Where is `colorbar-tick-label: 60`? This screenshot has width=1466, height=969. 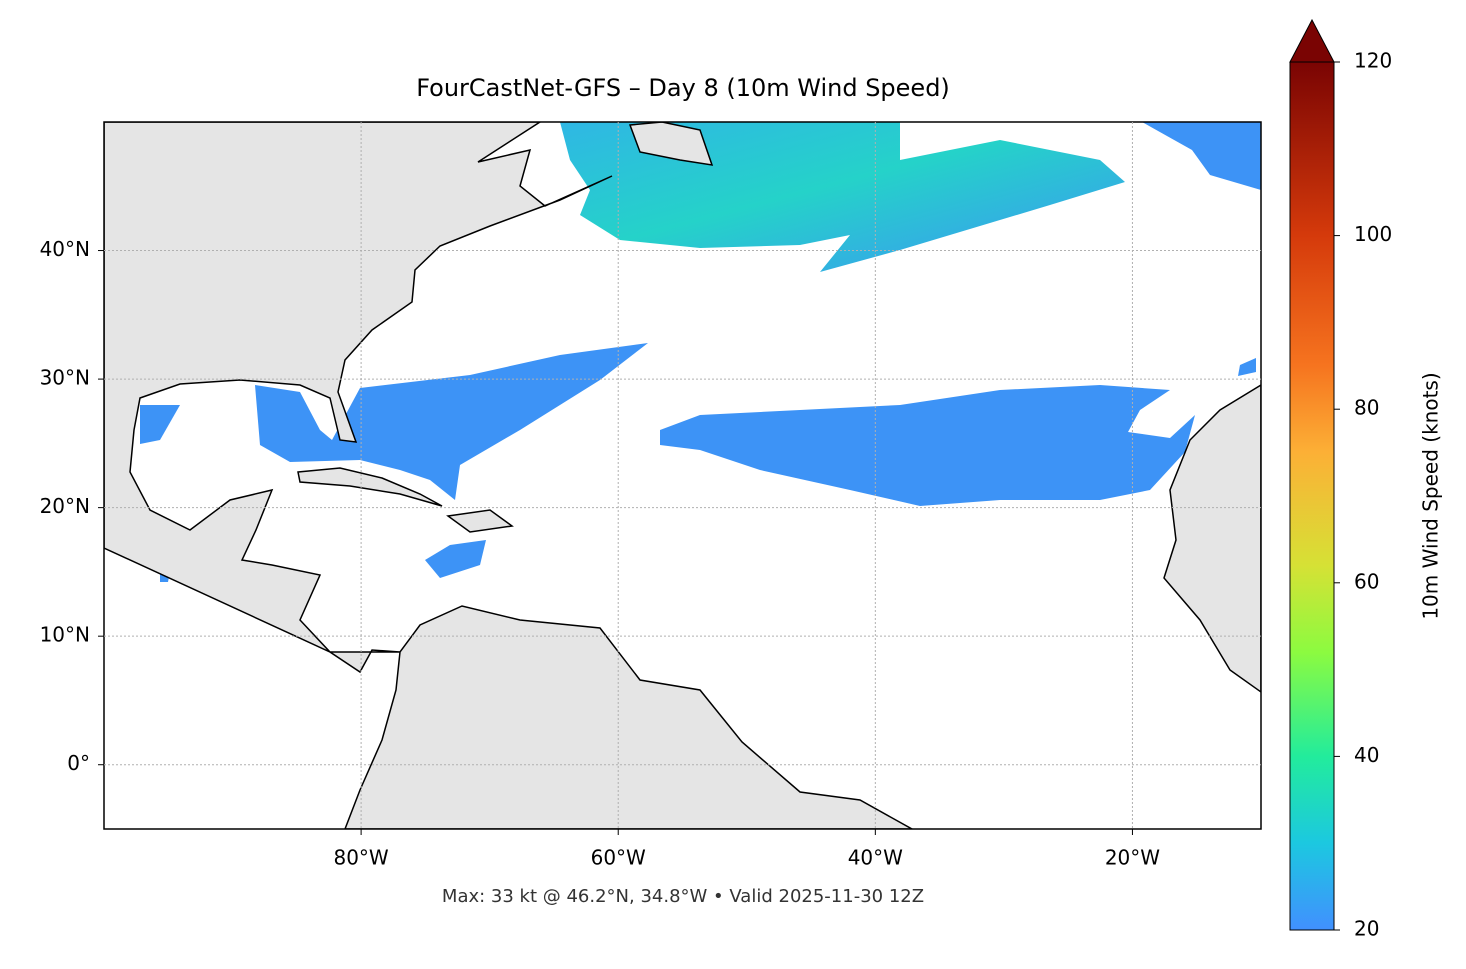
colorbar-tick-label: 60 is located at coordinates (1366, 581).